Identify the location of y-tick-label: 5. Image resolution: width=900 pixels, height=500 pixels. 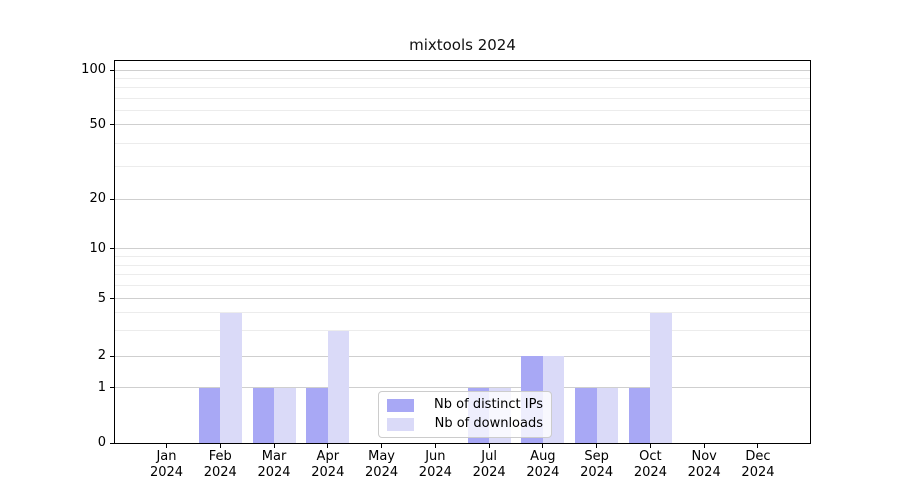
(101, 298).